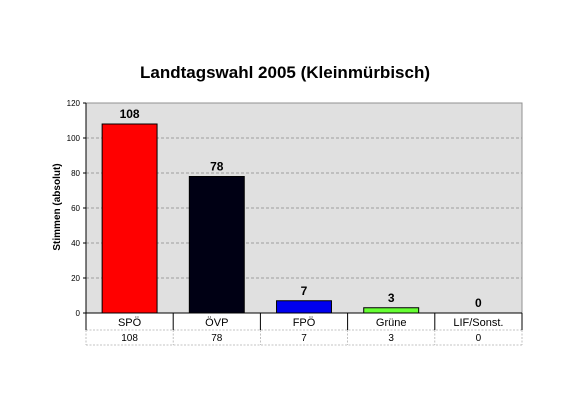 The width and height of the screenshot is (570, 403). Describe the element at coordinates (74, 103) in the screenshot. I see `y-tick-label: 120` at that location.